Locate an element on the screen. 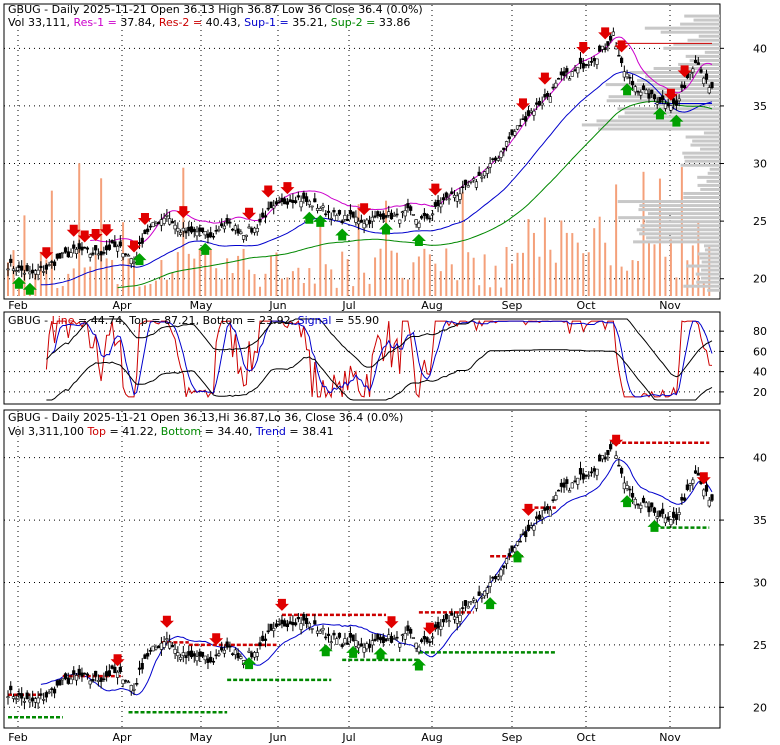 This screenshot has height=745, width=780. x-tick-label: May is located at coordinates (201, 737).